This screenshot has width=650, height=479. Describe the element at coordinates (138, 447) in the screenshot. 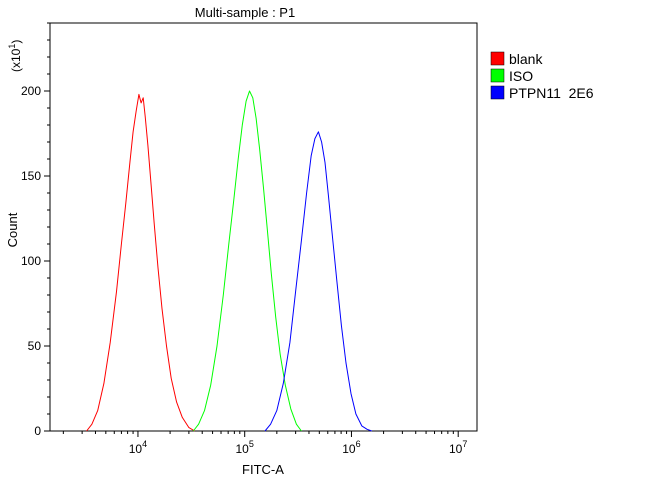

I see `x-tick-label: 10⁴` at that location.